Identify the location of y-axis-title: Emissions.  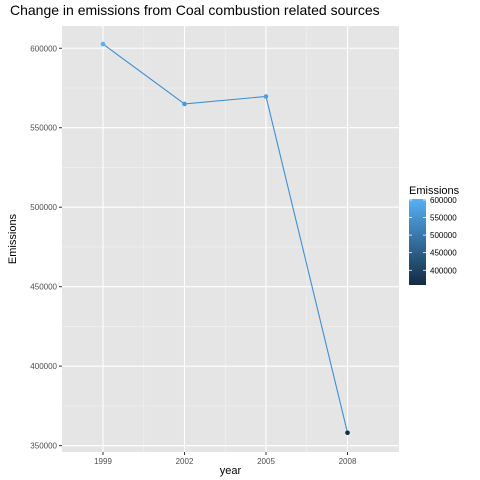
(13, 238).